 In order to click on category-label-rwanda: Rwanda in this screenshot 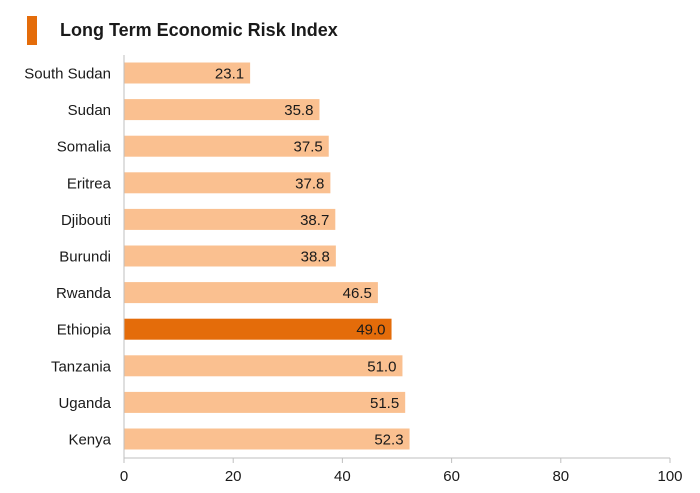, I will do `click(84, 293)`.